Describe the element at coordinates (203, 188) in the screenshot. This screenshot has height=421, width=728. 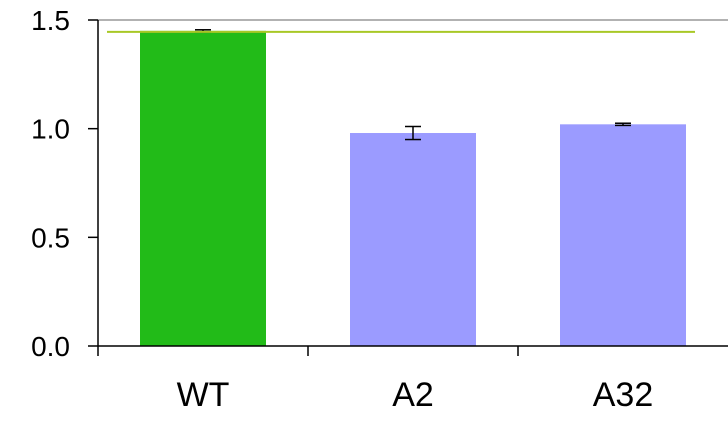
I see `bar-wt` at that location.